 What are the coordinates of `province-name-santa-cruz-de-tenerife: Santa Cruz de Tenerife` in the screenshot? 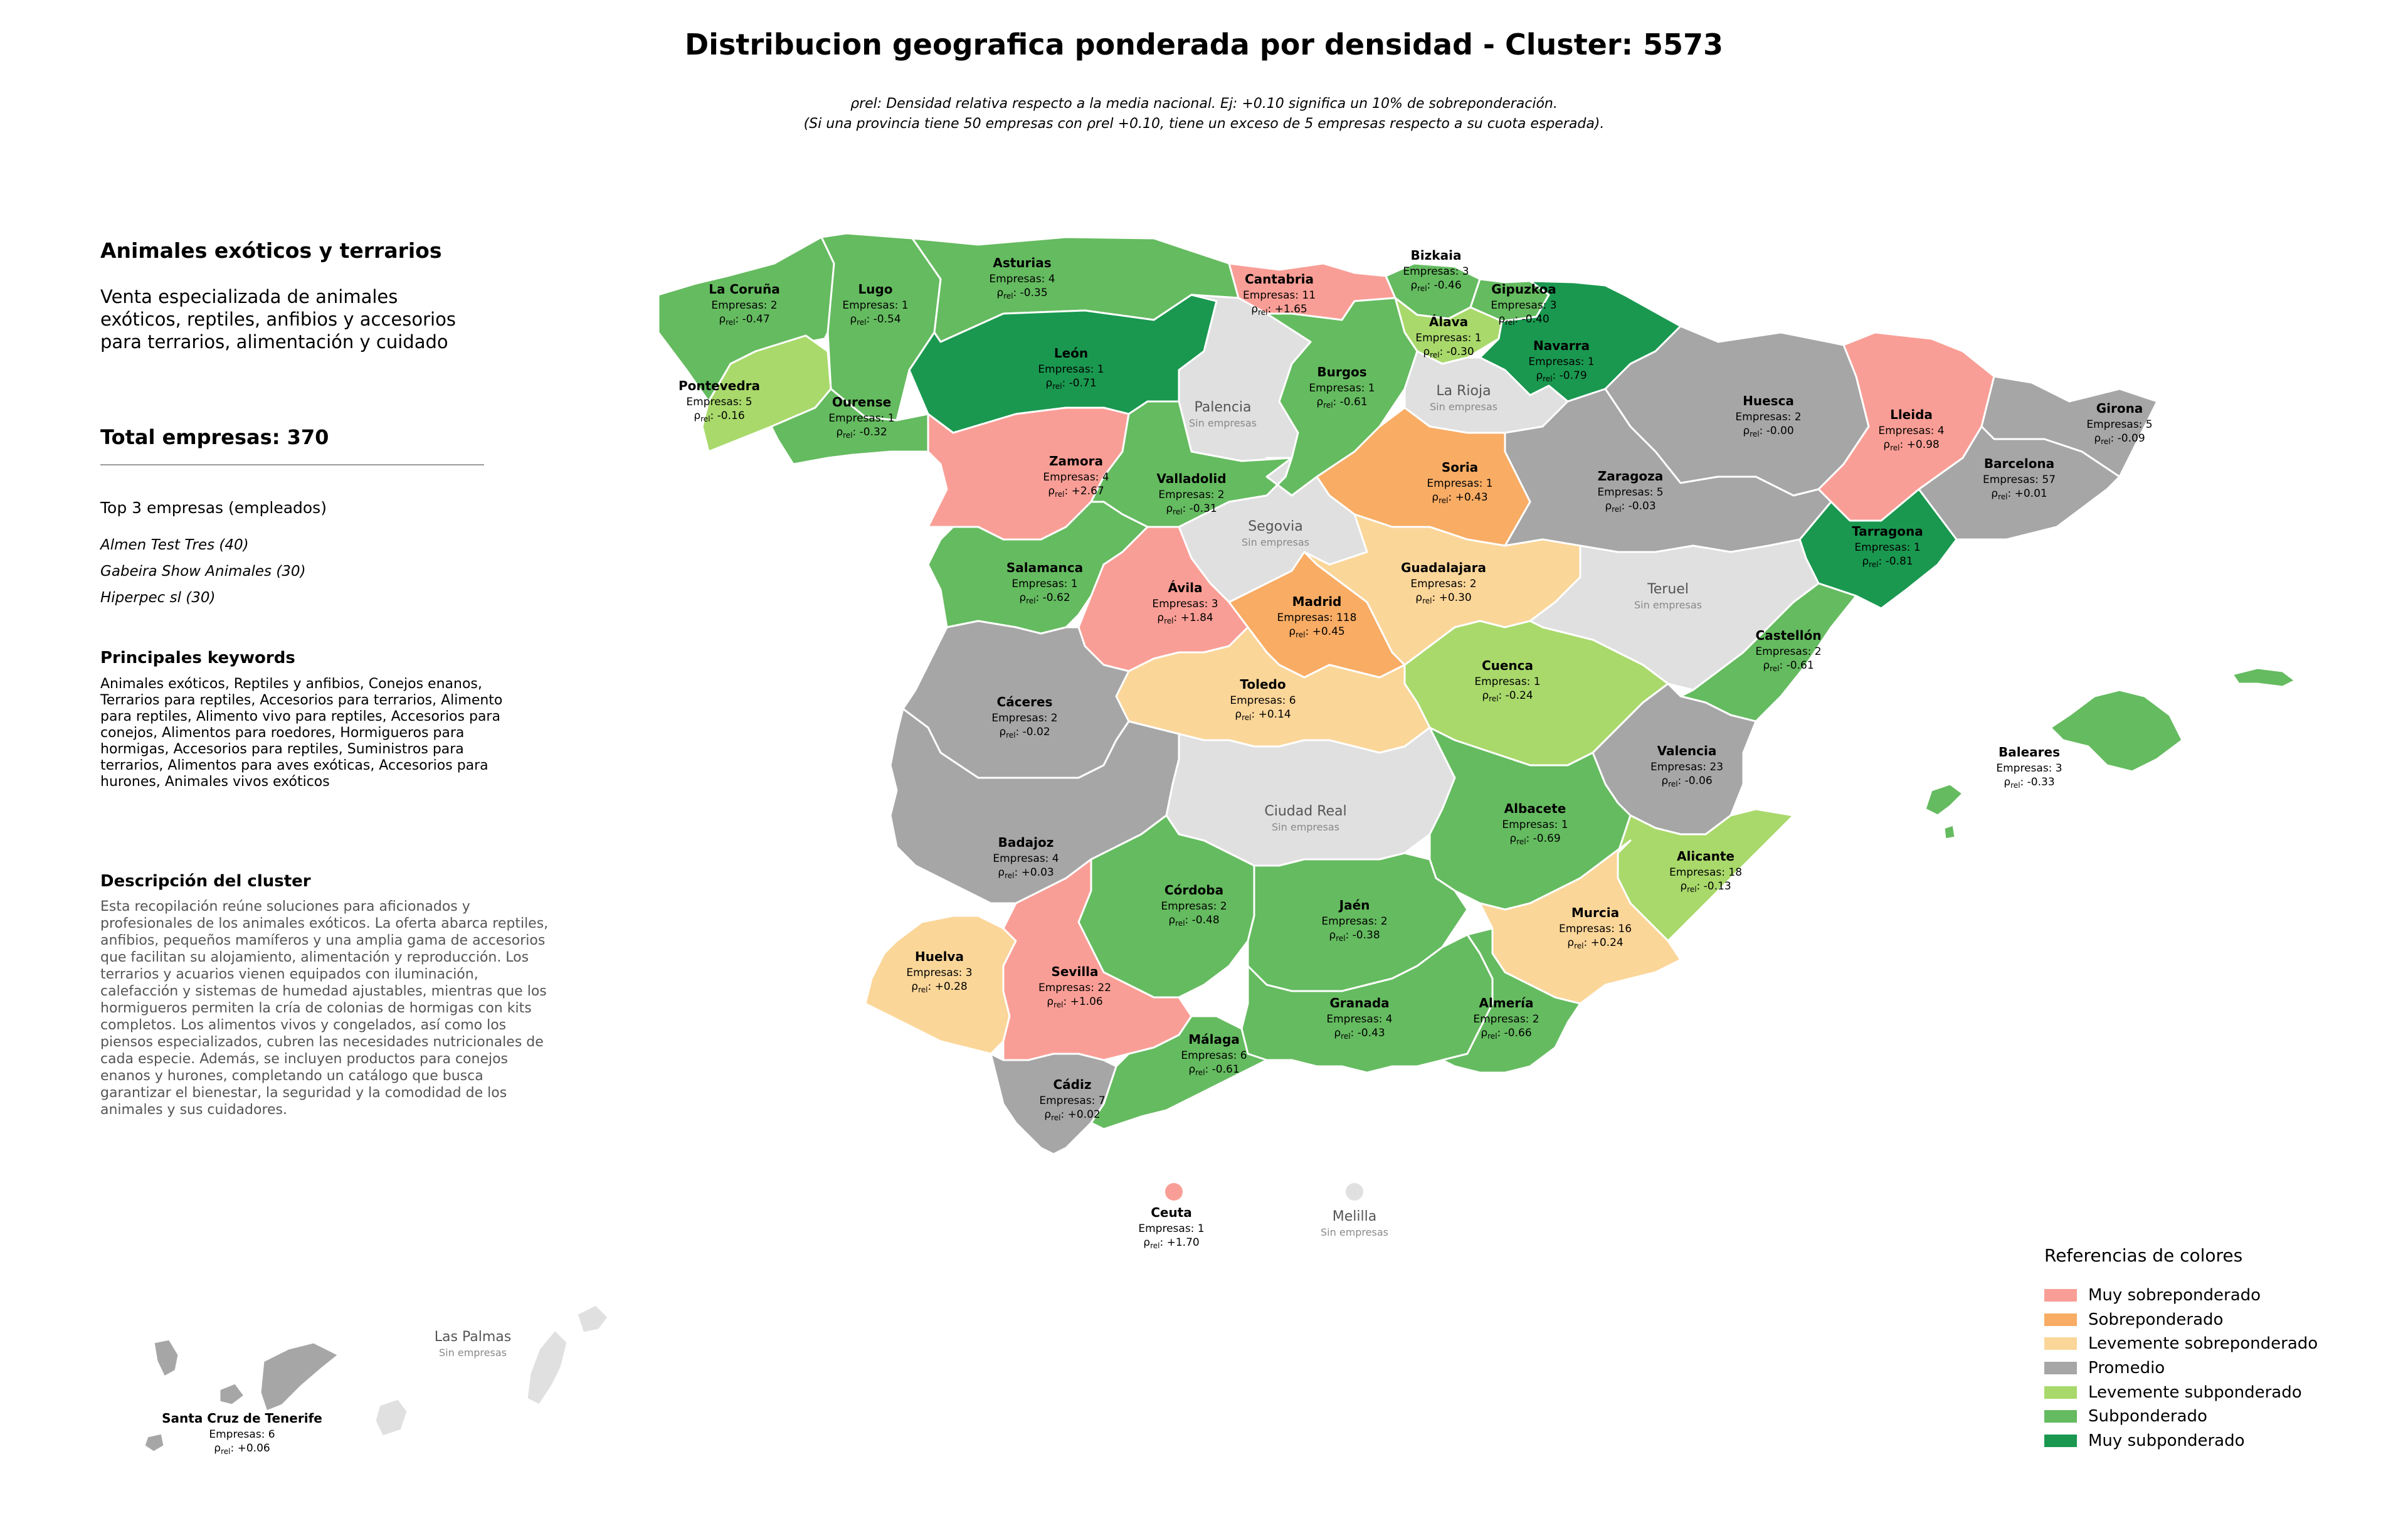 It's located at (242, 1418).